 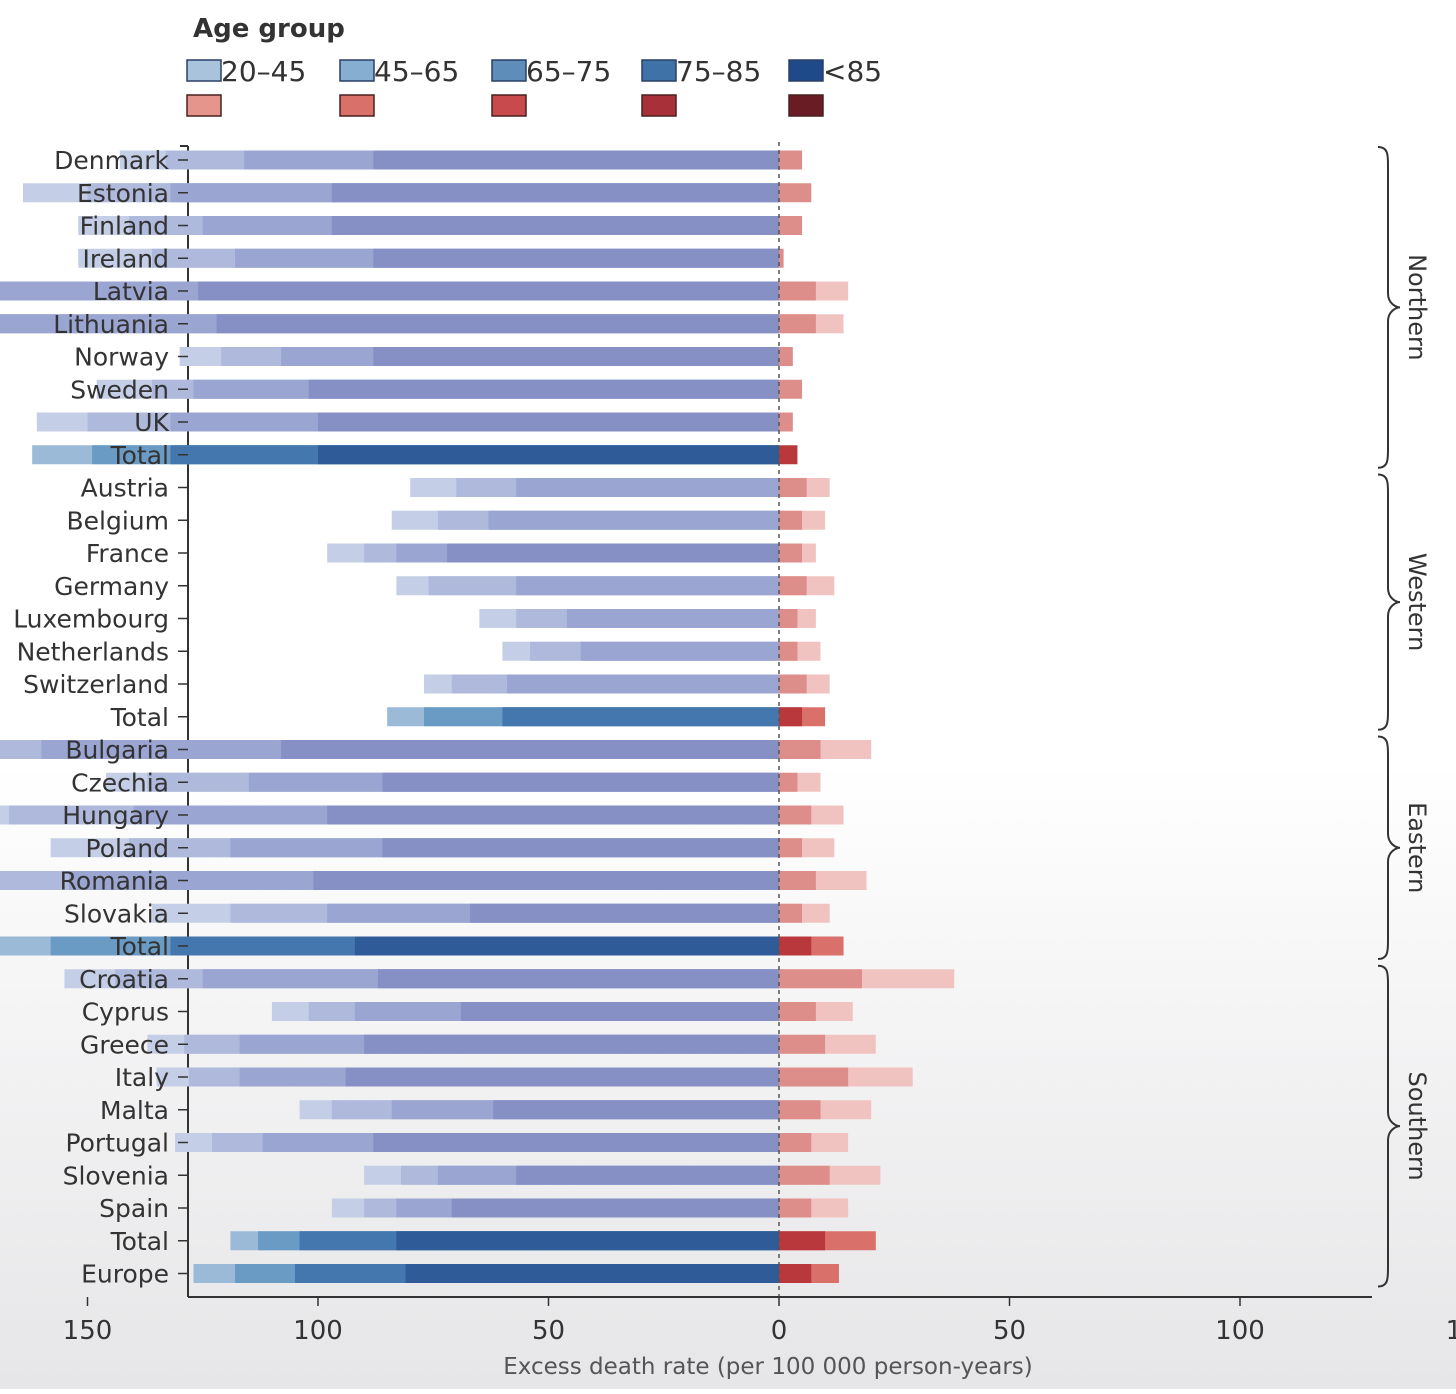 I want to click on country-label: Greece, so click(x=124, y=1044).